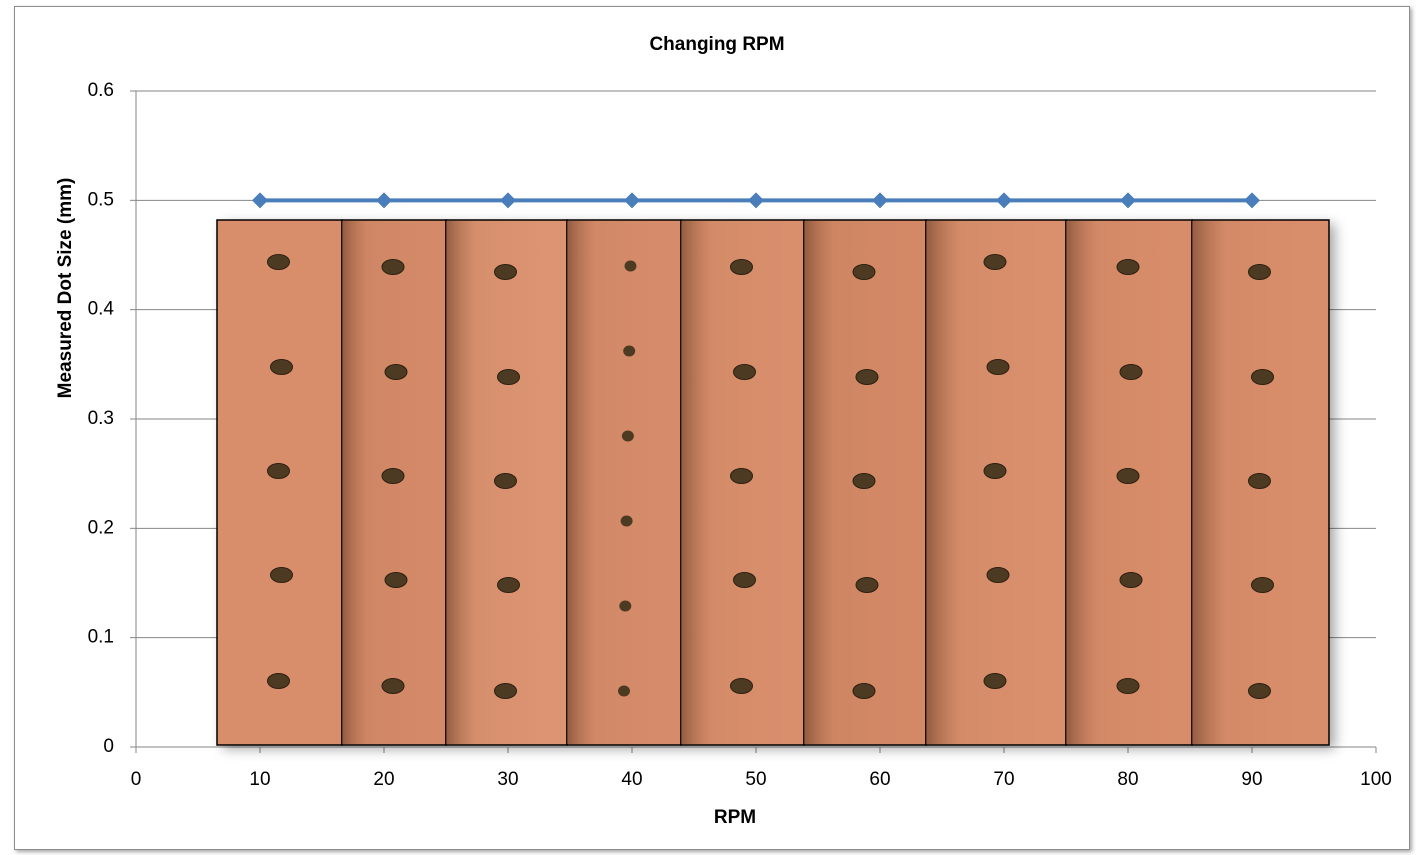 The width and height of the screenshot is (1424, 855). Describe the element at coordinates (383, 779) in the screenshot. I see `x-tick-label: 20` at that location.